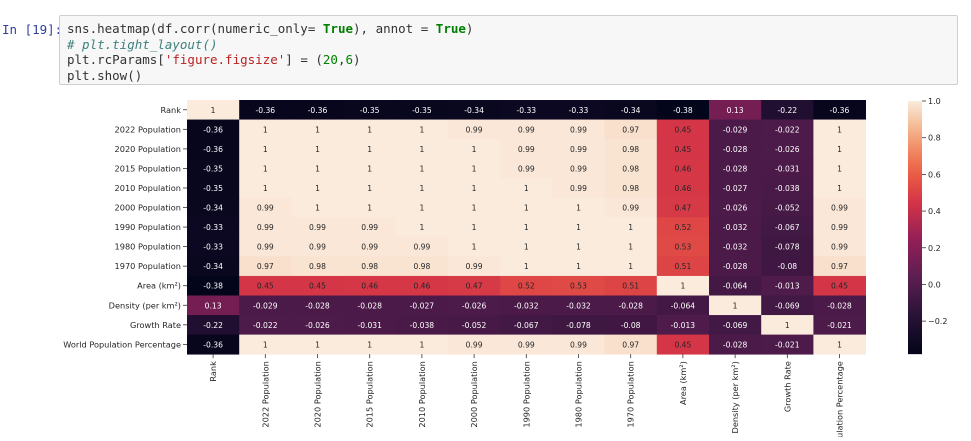  Describe the element at coordinates (394, 28) in the screenshot. I see `code-token: ), annot =` at that location.